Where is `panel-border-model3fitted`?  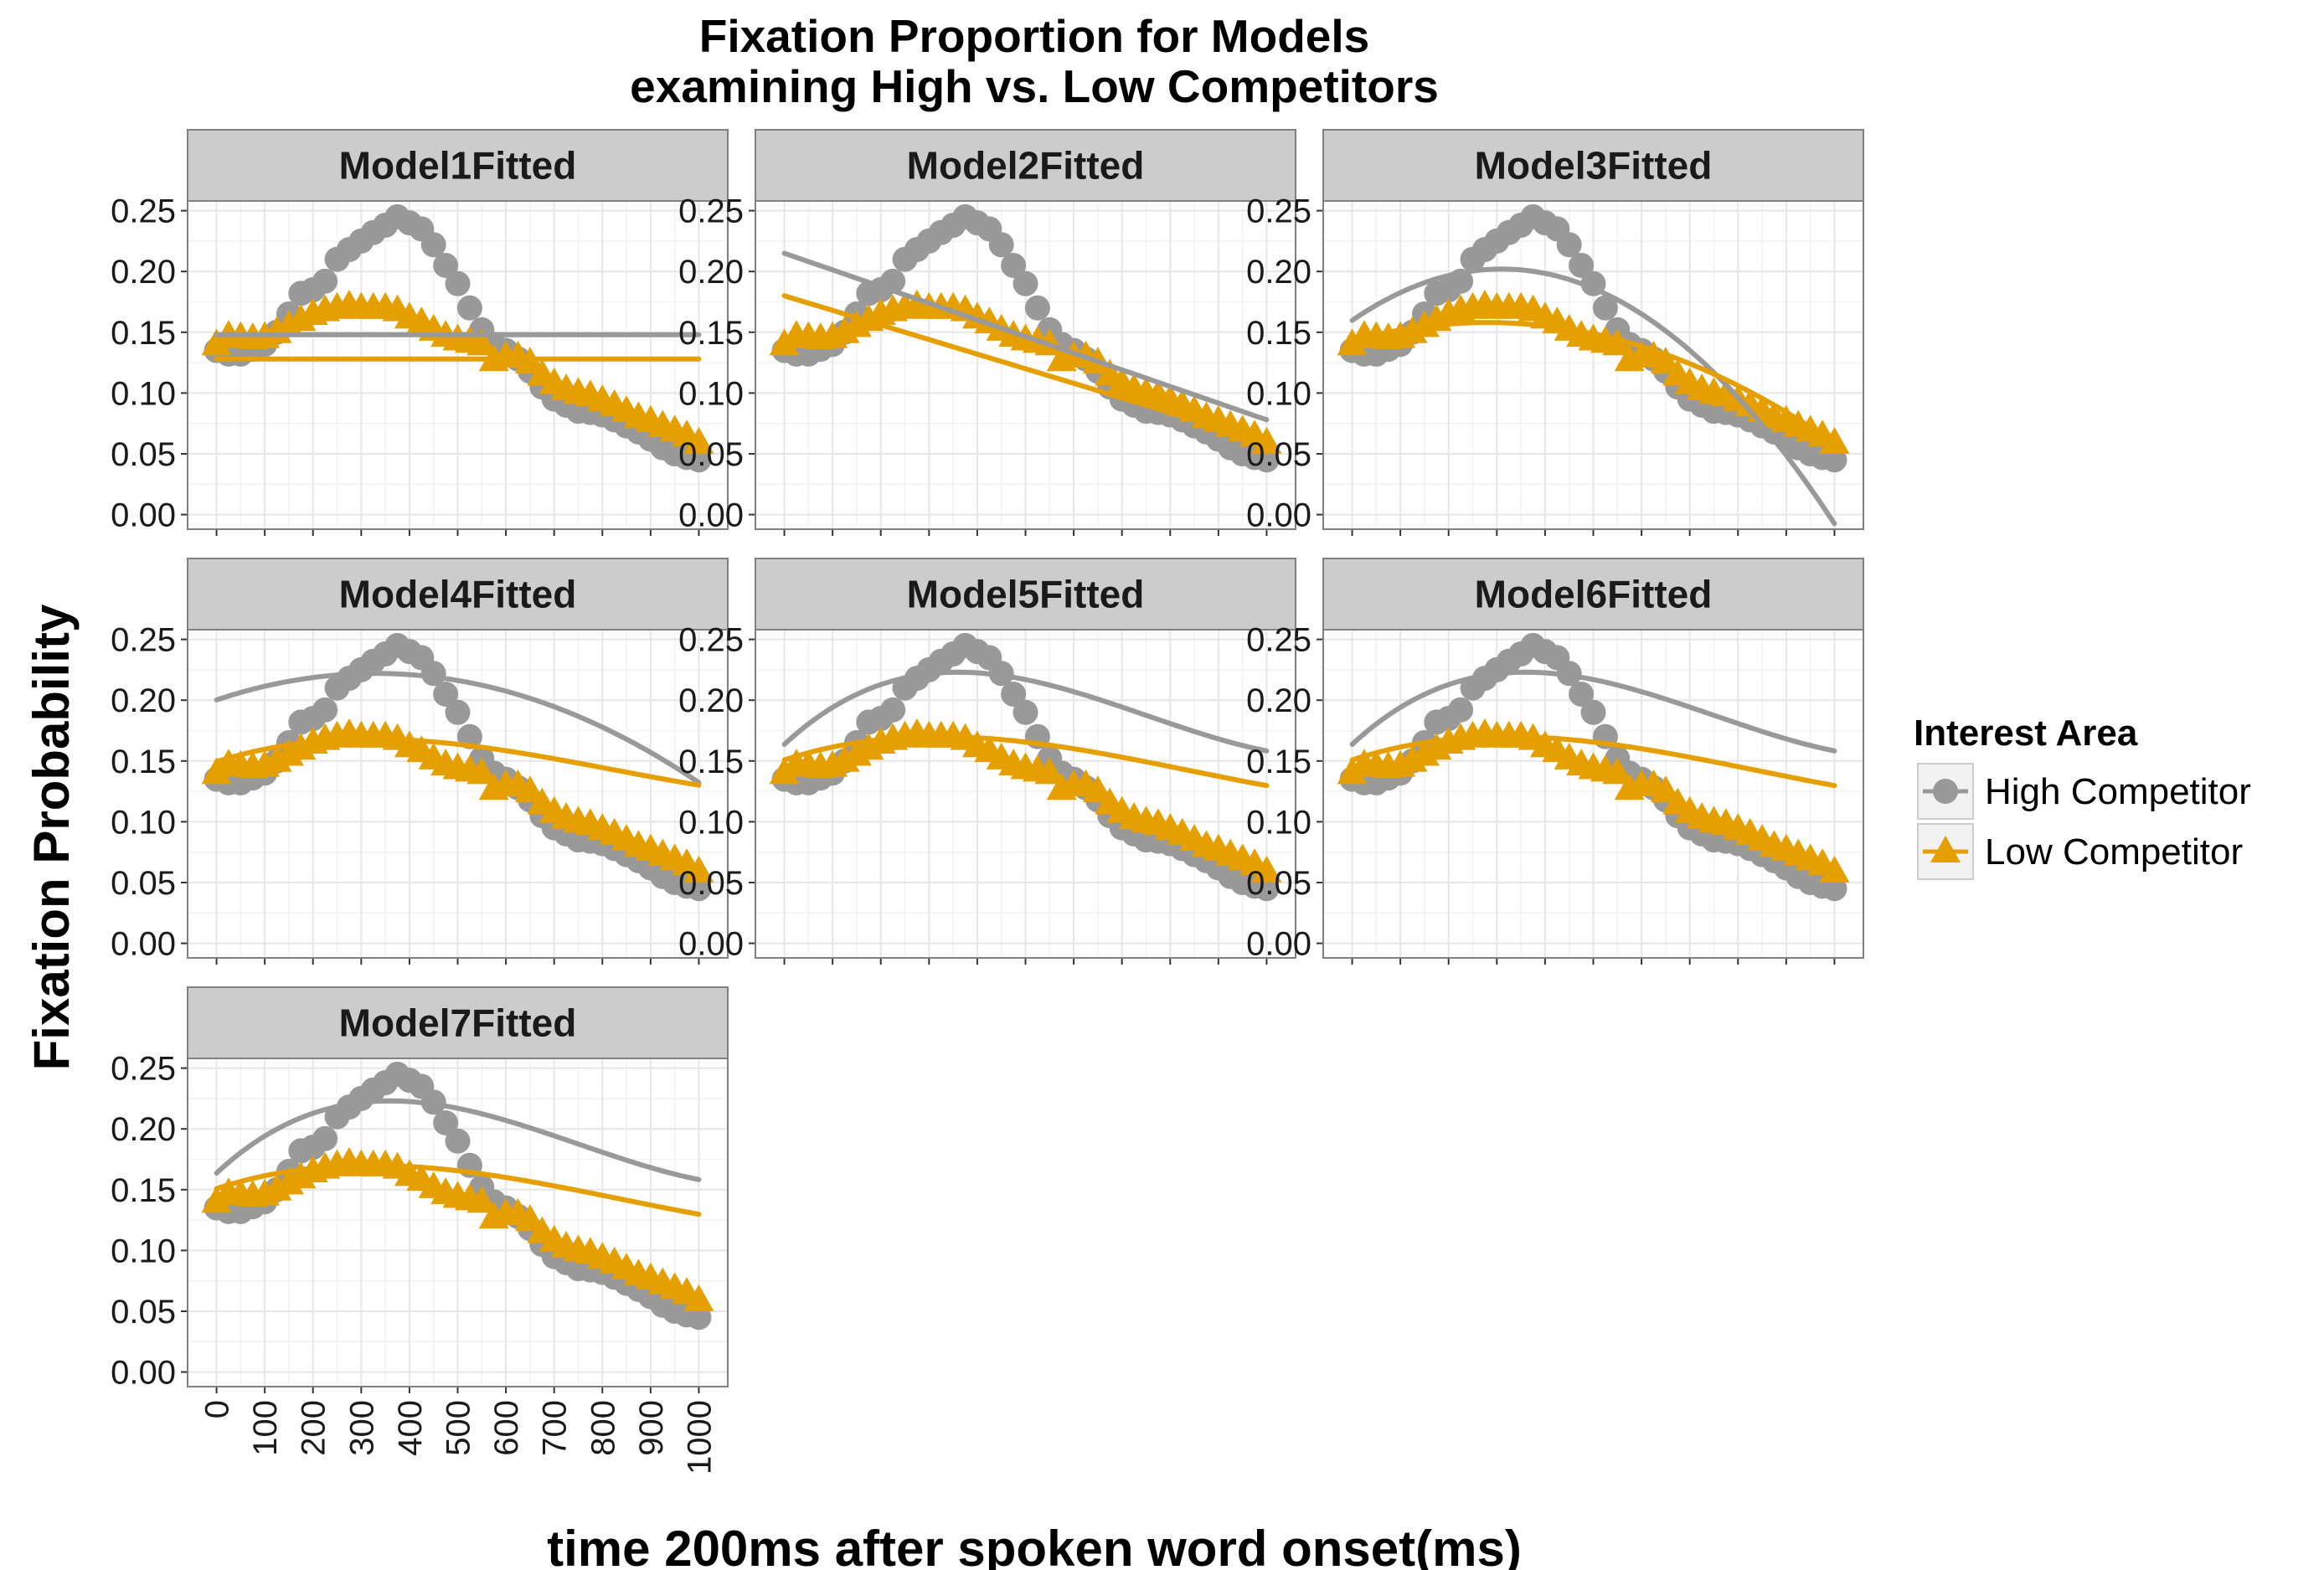 panel-border-model3fitted is located at coordinates (1593, 365).